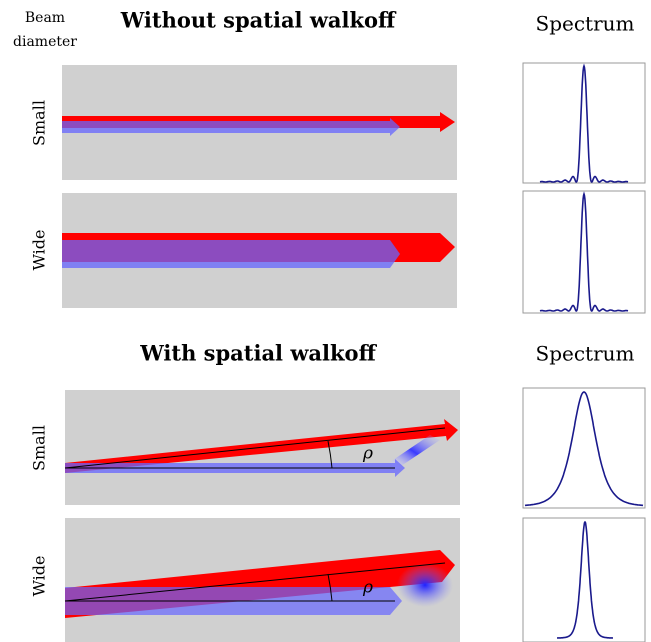  I want to click on red-beam, so click(261, 446).